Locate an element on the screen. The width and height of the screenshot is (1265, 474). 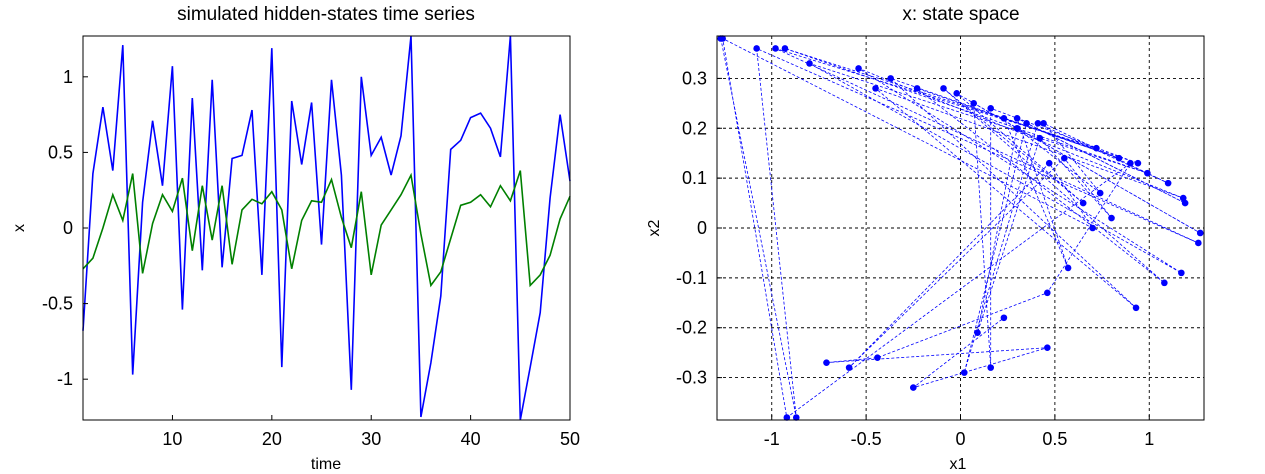
left-chart-title: simulated hidden-states time series is located at coordinates (326, 14).